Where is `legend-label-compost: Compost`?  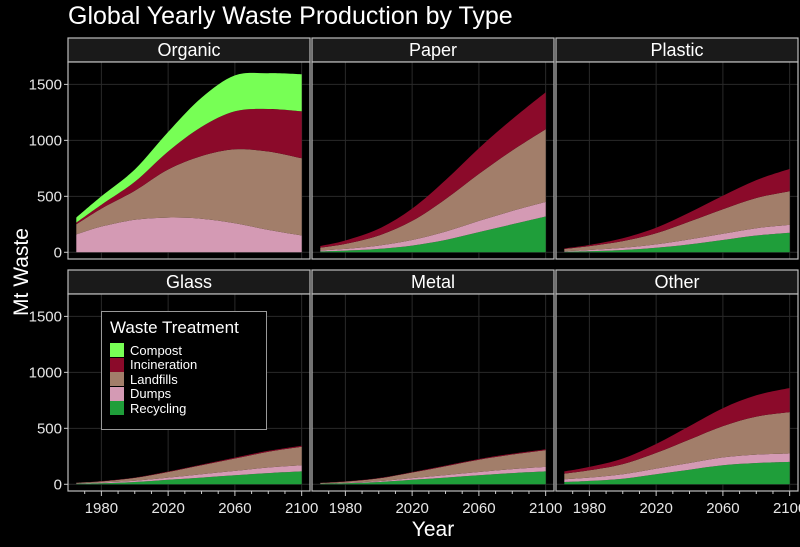 legend-label-compost: Compost is located at coordinates (156, 350).